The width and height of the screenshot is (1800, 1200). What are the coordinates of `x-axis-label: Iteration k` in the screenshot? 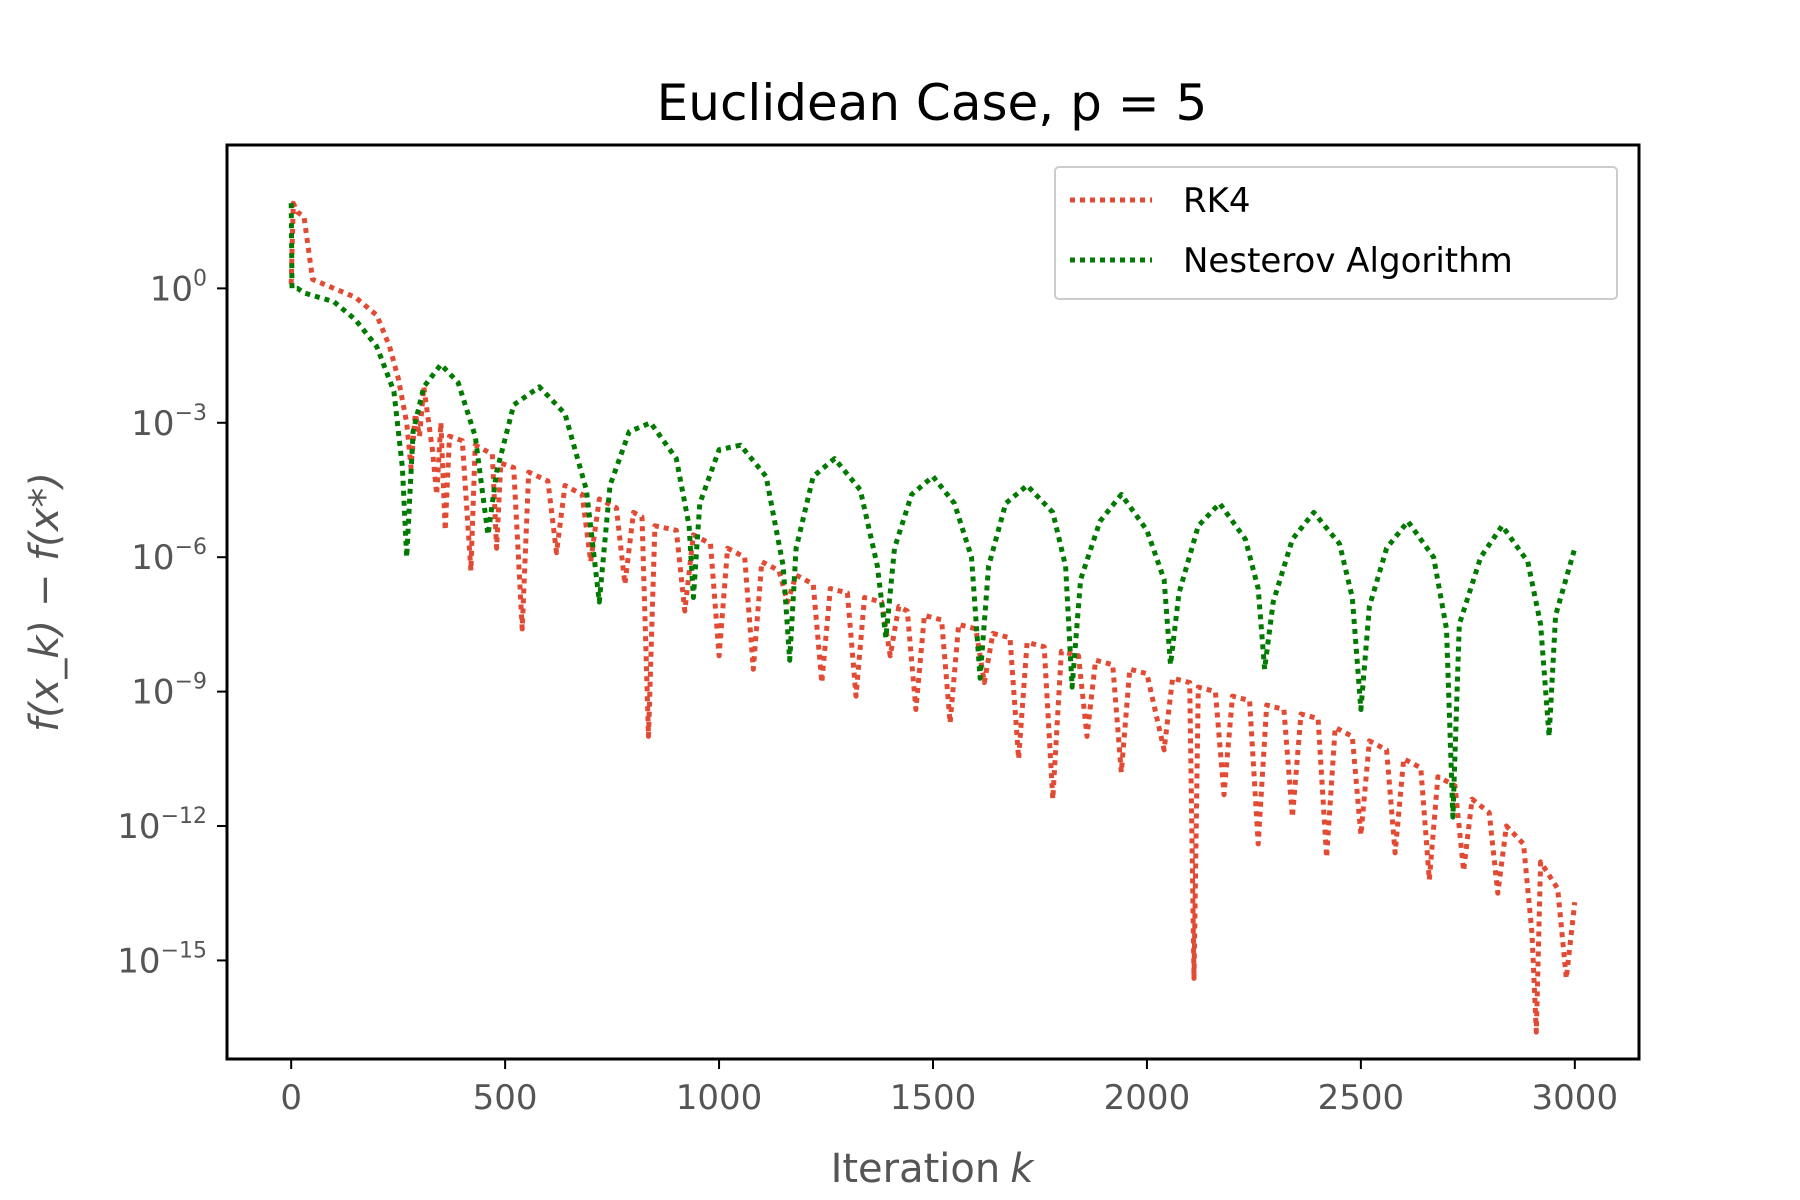 It's located at (933, 1169).